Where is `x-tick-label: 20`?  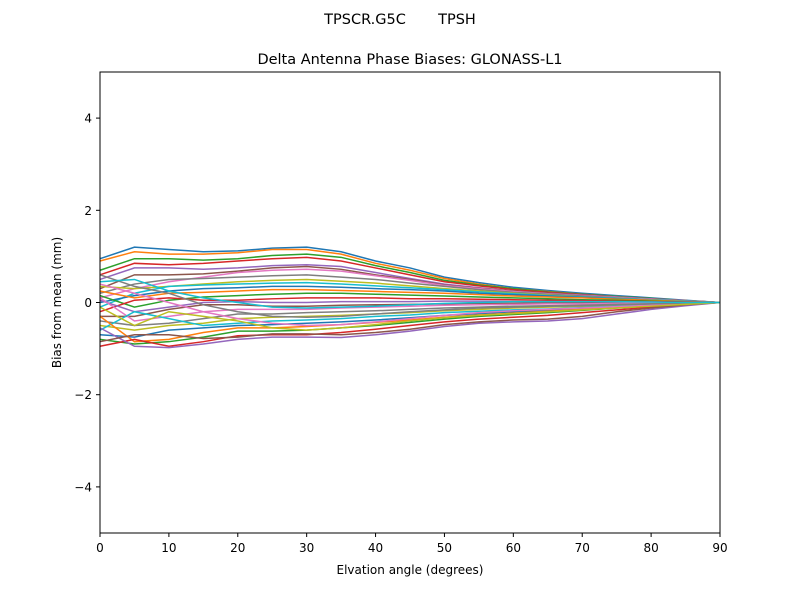 x-tick-label: 20 is located at coordinates (237, 548).